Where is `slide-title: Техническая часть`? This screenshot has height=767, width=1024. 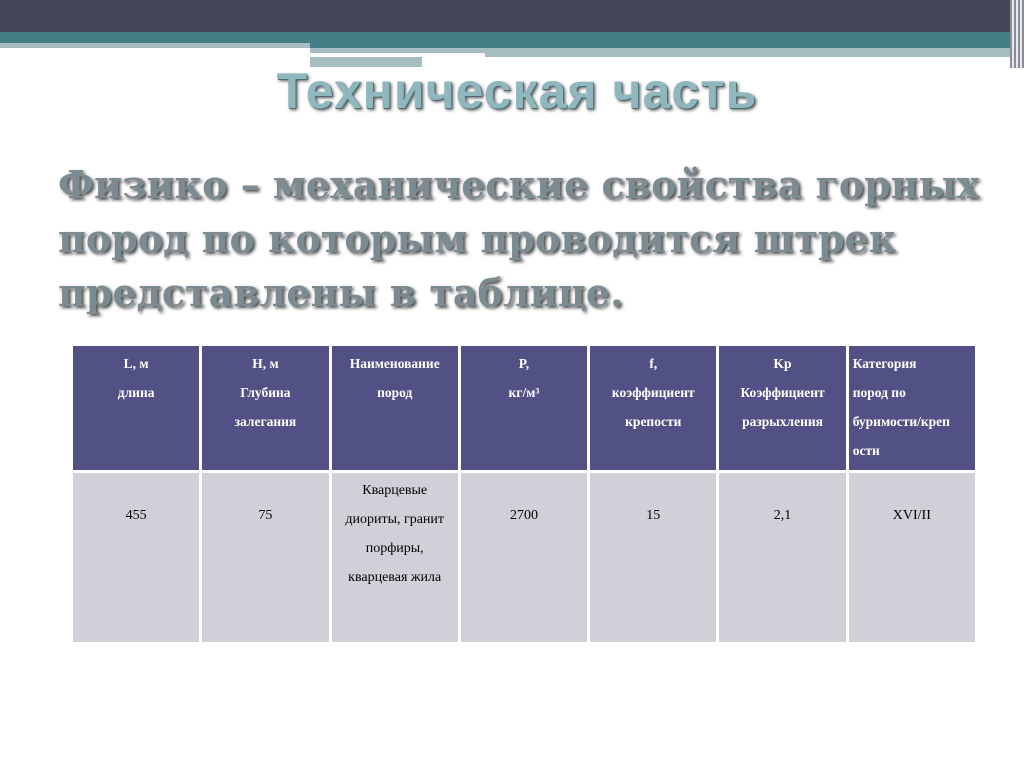
slide-title: Техническая часть is located at coordinates (517, 91).